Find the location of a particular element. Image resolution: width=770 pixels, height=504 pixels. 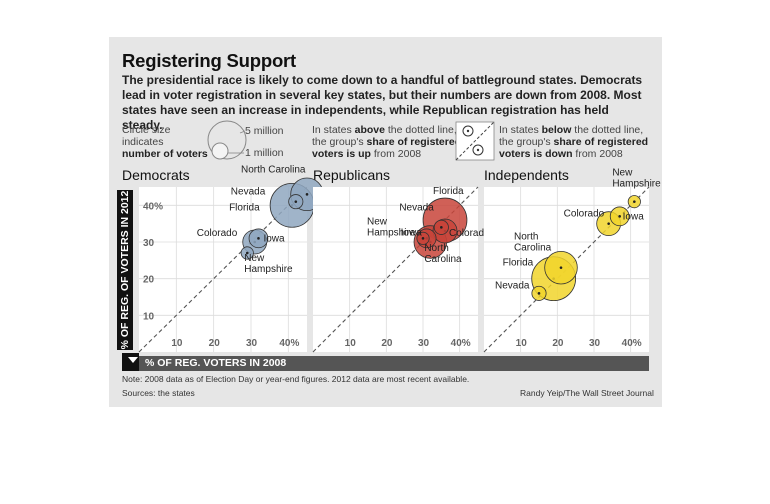

size-legend-small: 1 million is located at coordinates (264, 153).